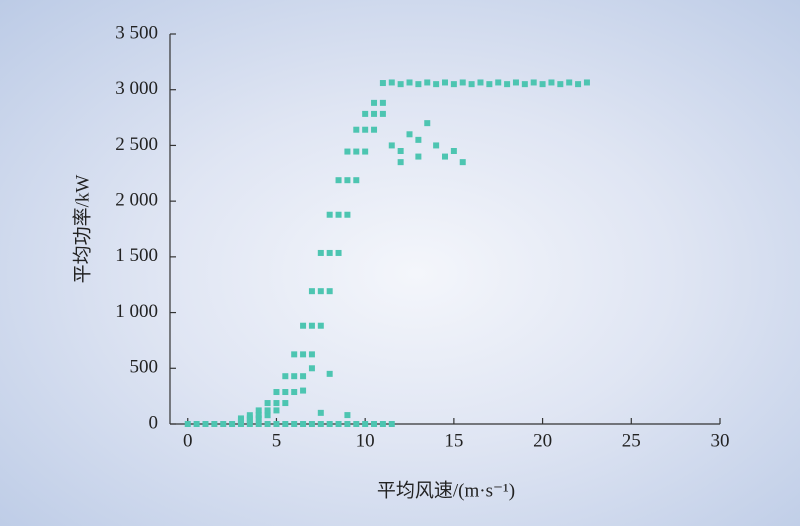 The height and width of the screenshot is (526, 800). Describe the element at coordinates (154, 422) in the screenshot. I see `y-tick-label: 0` at that location.